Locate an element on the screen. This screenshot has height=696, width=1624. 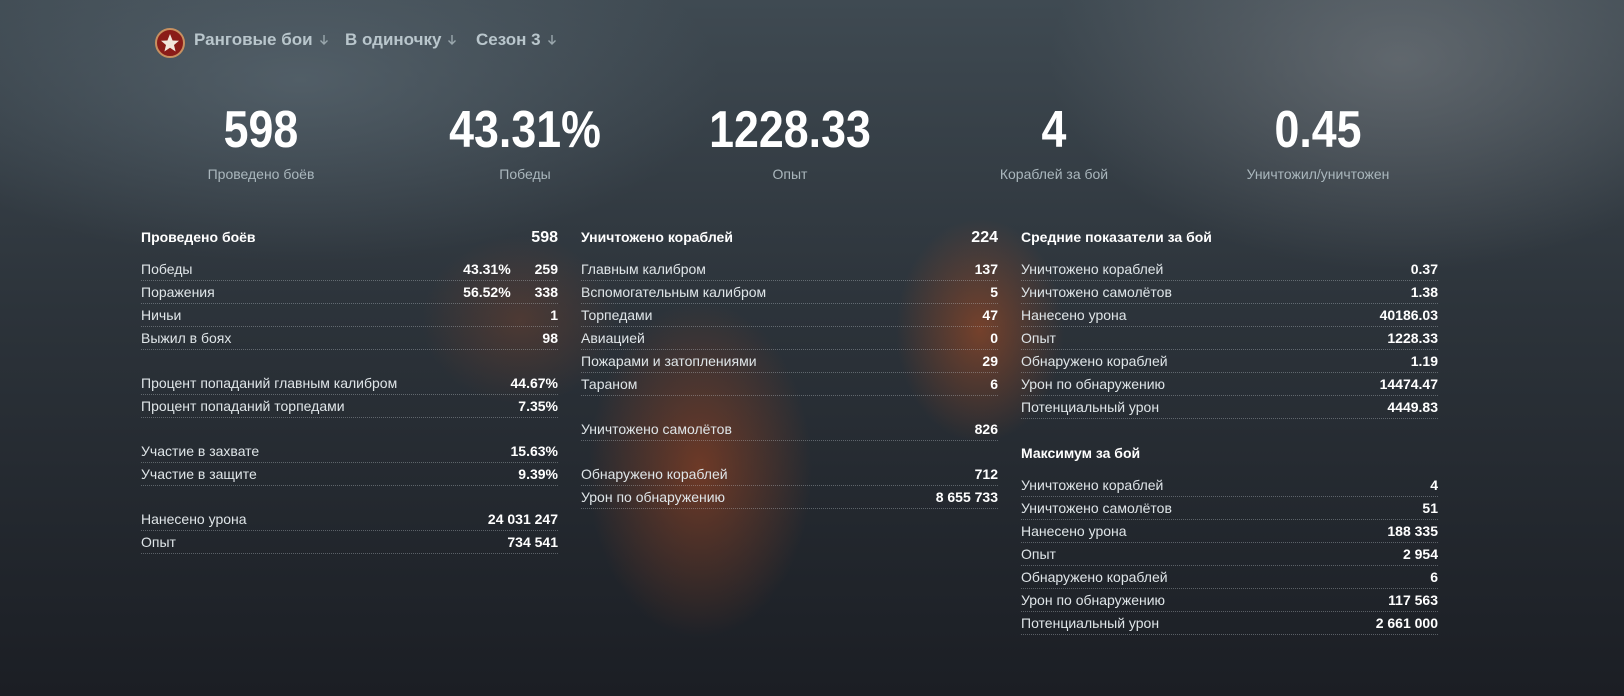
stat-label: Поражения is located at coordinates (178, 292).